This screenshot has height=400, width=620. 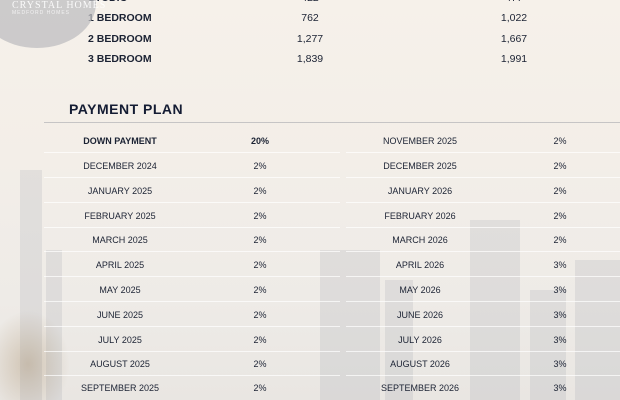 I want to click on unit-size-min: 1,839, so click(x=310, y=59).